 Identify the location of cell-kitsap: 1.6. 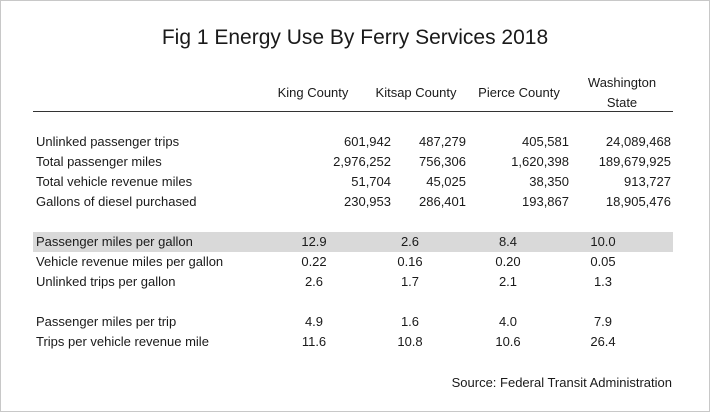
(410, 321).